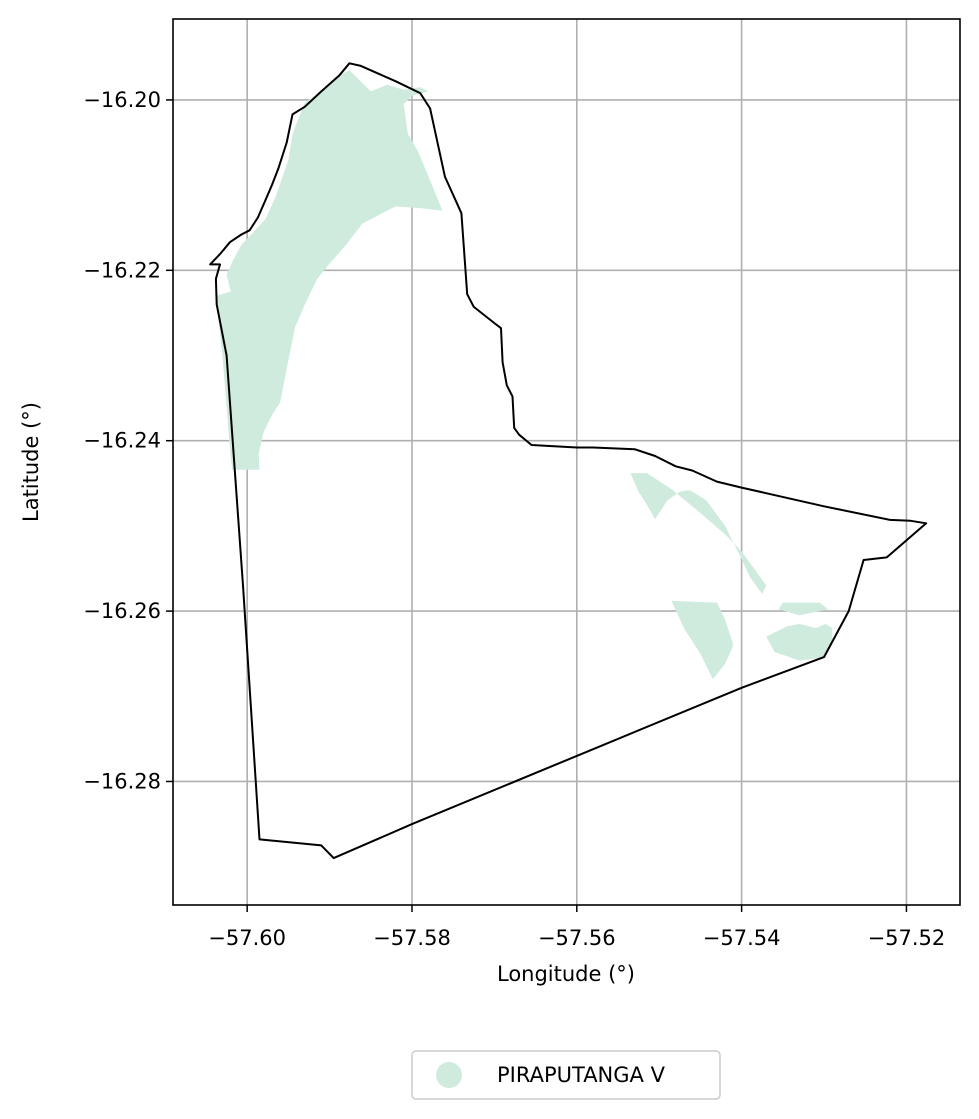 This screenshot has height=1119, width=979. What do you see at coordinates (581, 1075) in the screenshot?
I see `legend-label: PIRAPUTANGA V` at bounding box center [581, 1075].